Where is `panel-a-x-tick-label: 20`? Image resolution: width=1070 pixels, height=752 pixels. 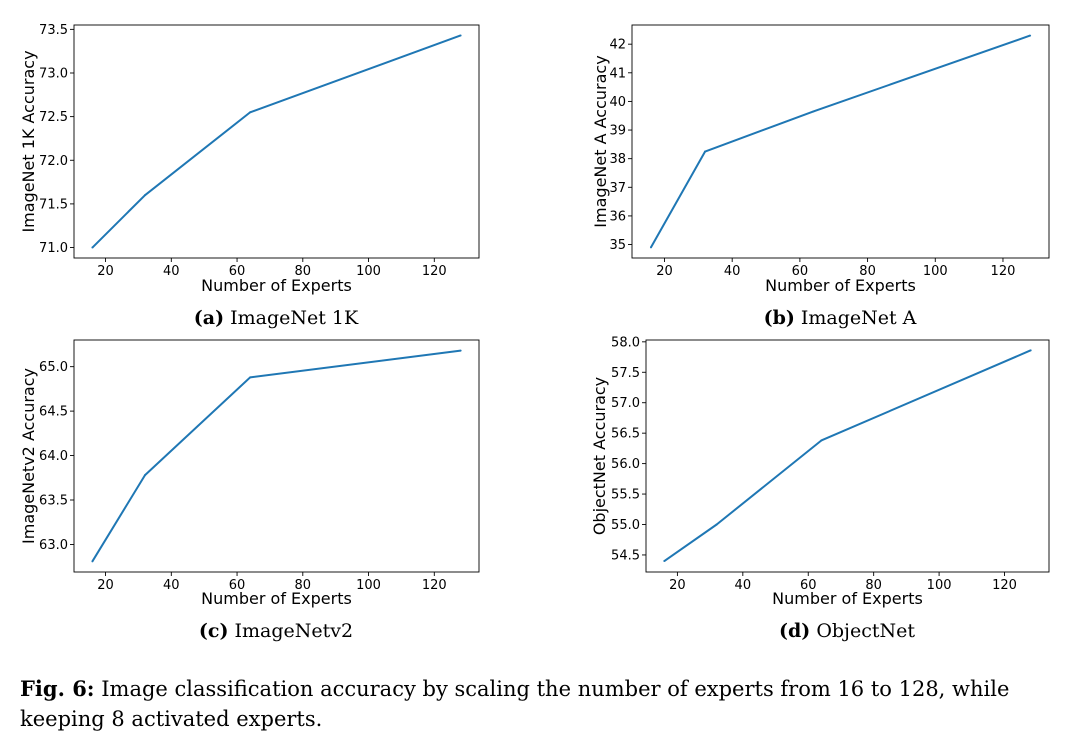 panel-a-x-tick-label: 20 is located at coordinates (105, 271).